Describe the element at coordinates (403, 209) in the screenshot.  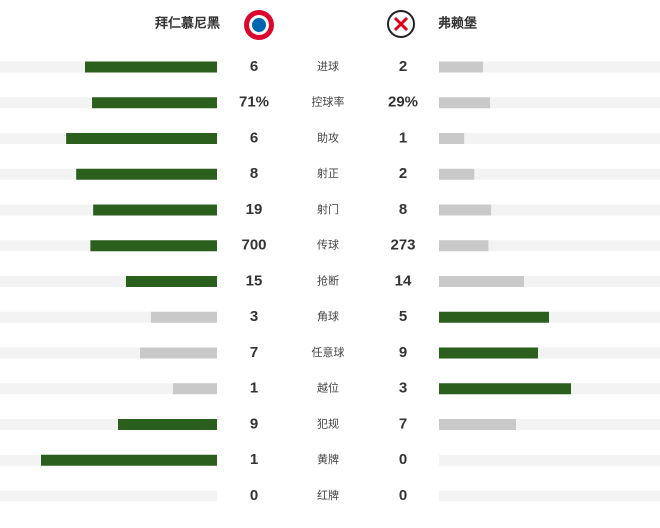
I see `away-value: 8` at that location.